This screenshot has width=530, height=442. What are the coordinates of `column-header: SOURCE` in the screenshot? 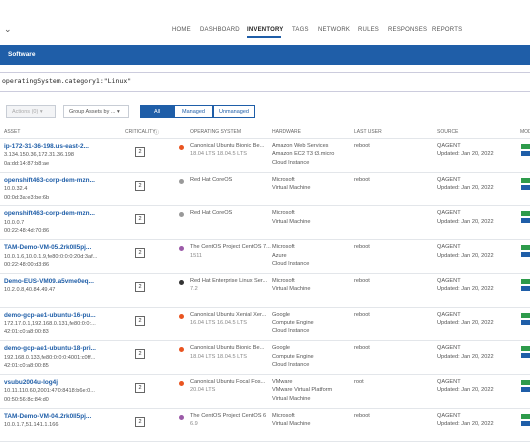 It's located at (448, 132).